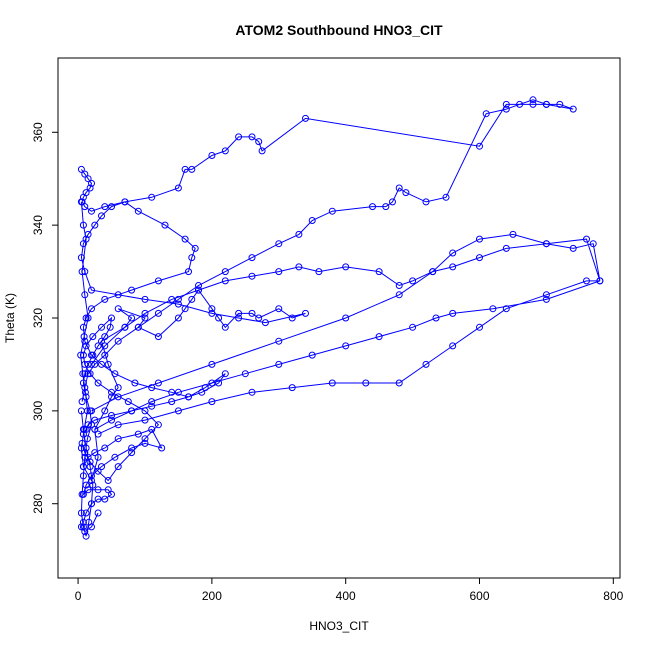 This screenshot has height=650, width=650. Describe the element at coordinates (78, 596) in the screenshot. I see `x-tick-label: 0` at that location.